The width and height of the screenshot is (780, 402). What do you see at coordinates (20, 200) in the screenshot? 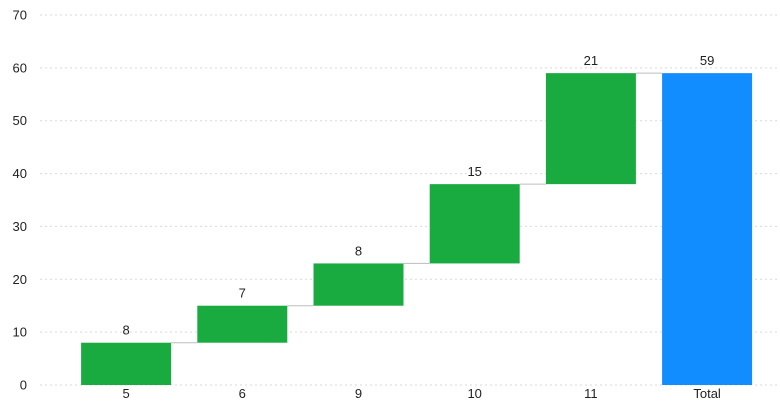
I see `y-axis-ticks: 0 10 20 30 40 50 60 70` at bounding box center [20, 200].